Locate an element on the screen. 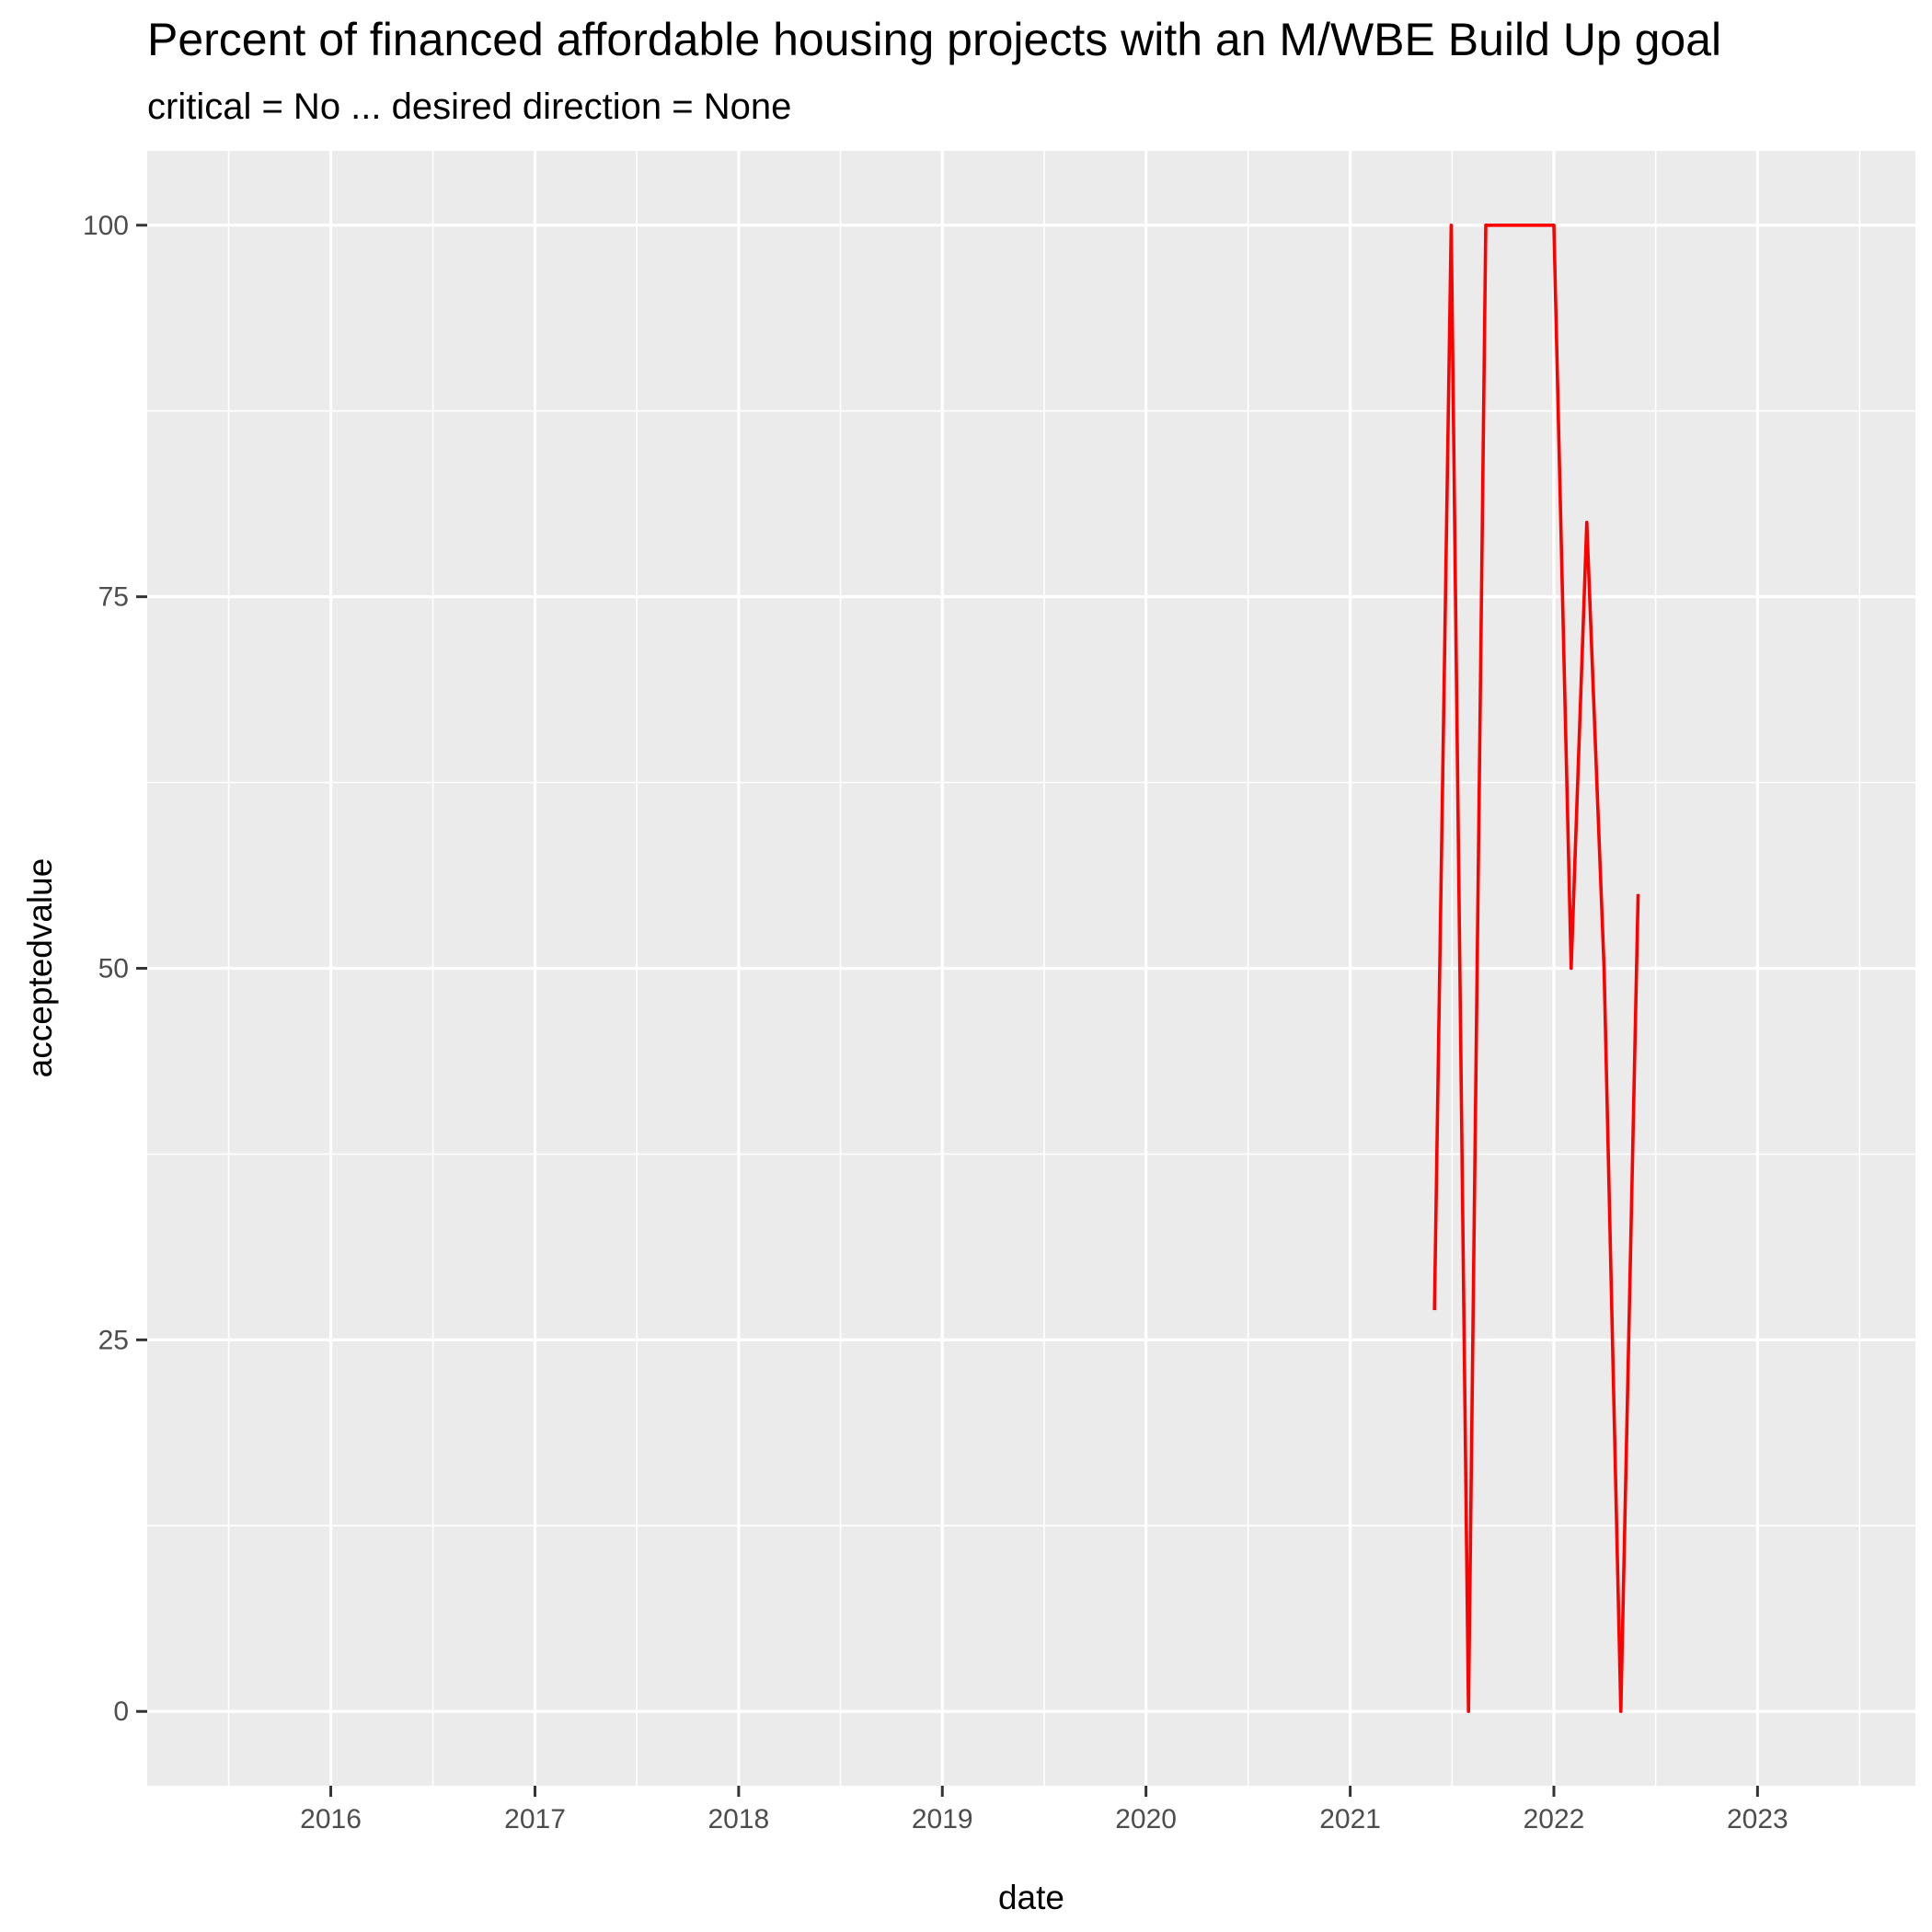 This screenshot has height=1932, width=1932. y-tick-label: 100 is located at coordinates (106, 226).